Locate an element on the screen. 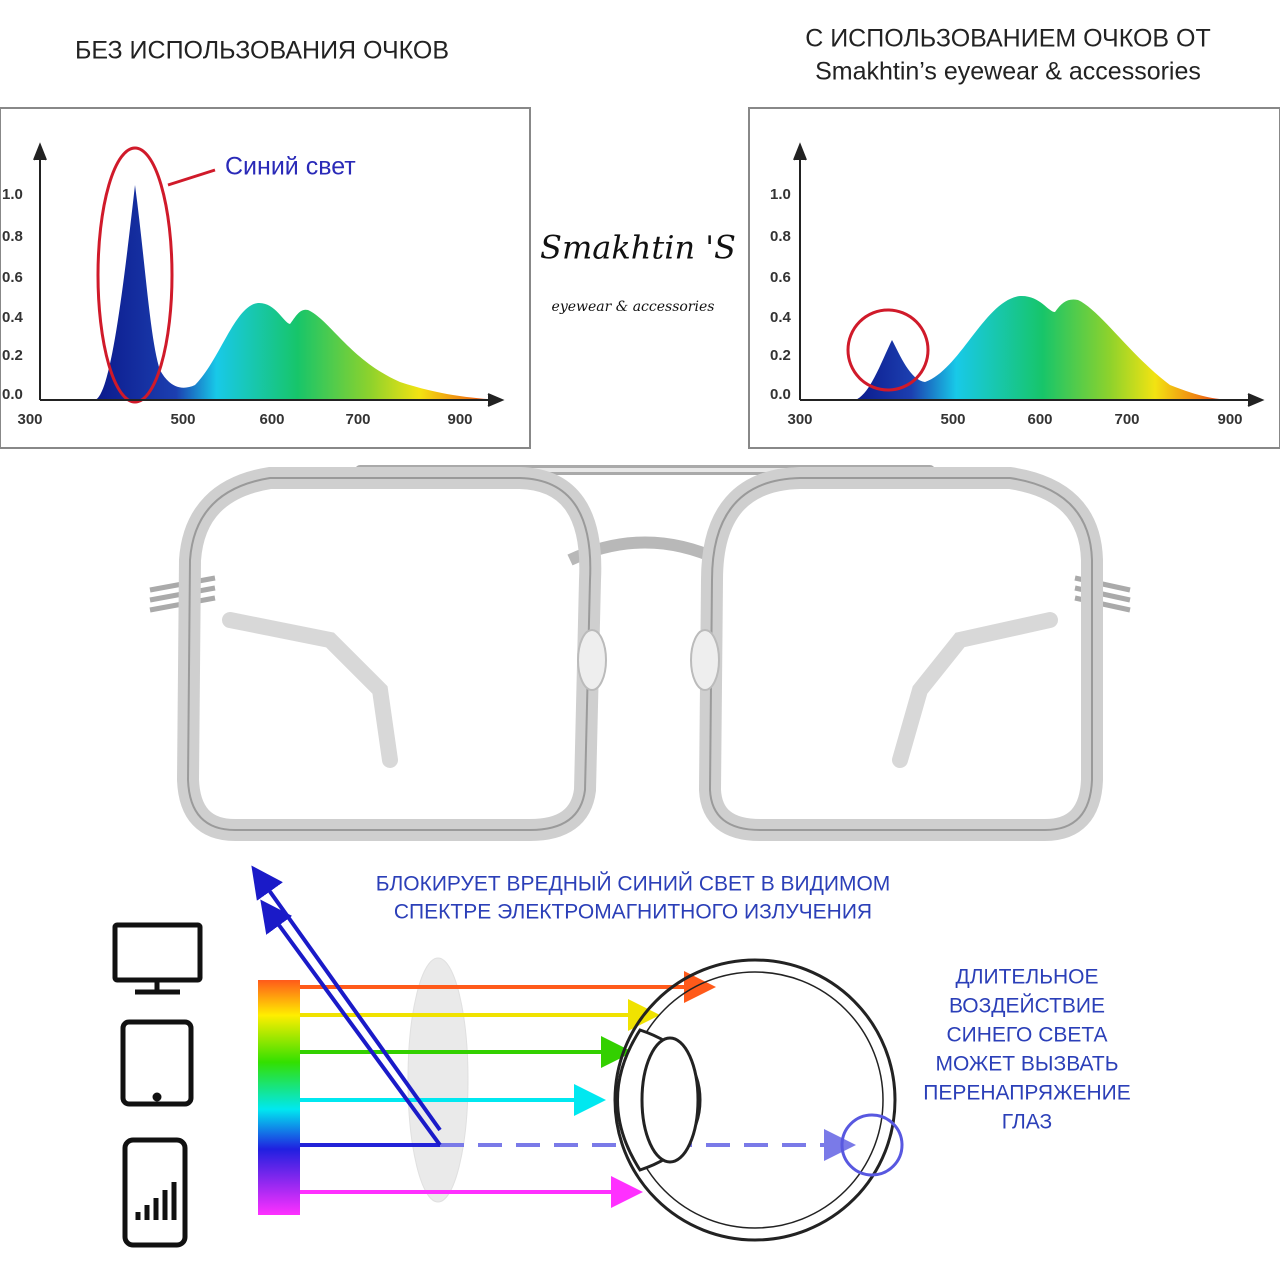 The image size is (1280, 1280). diagram-caption: БЛОКИРУЕТ ВРЕДНЫЙ СИНИЙ СВЕТ В ВИДИМОМ is located at coordinates (633, 884).